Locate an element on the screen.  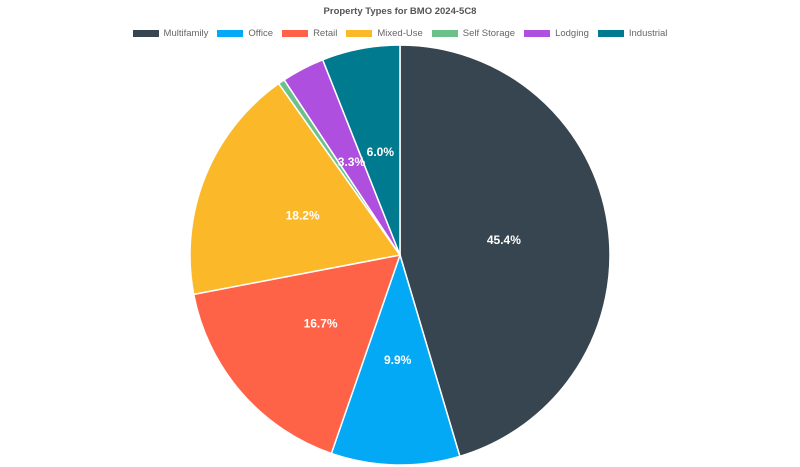
legend-item-industrial: Industrial is located at coordinates (632, 33).